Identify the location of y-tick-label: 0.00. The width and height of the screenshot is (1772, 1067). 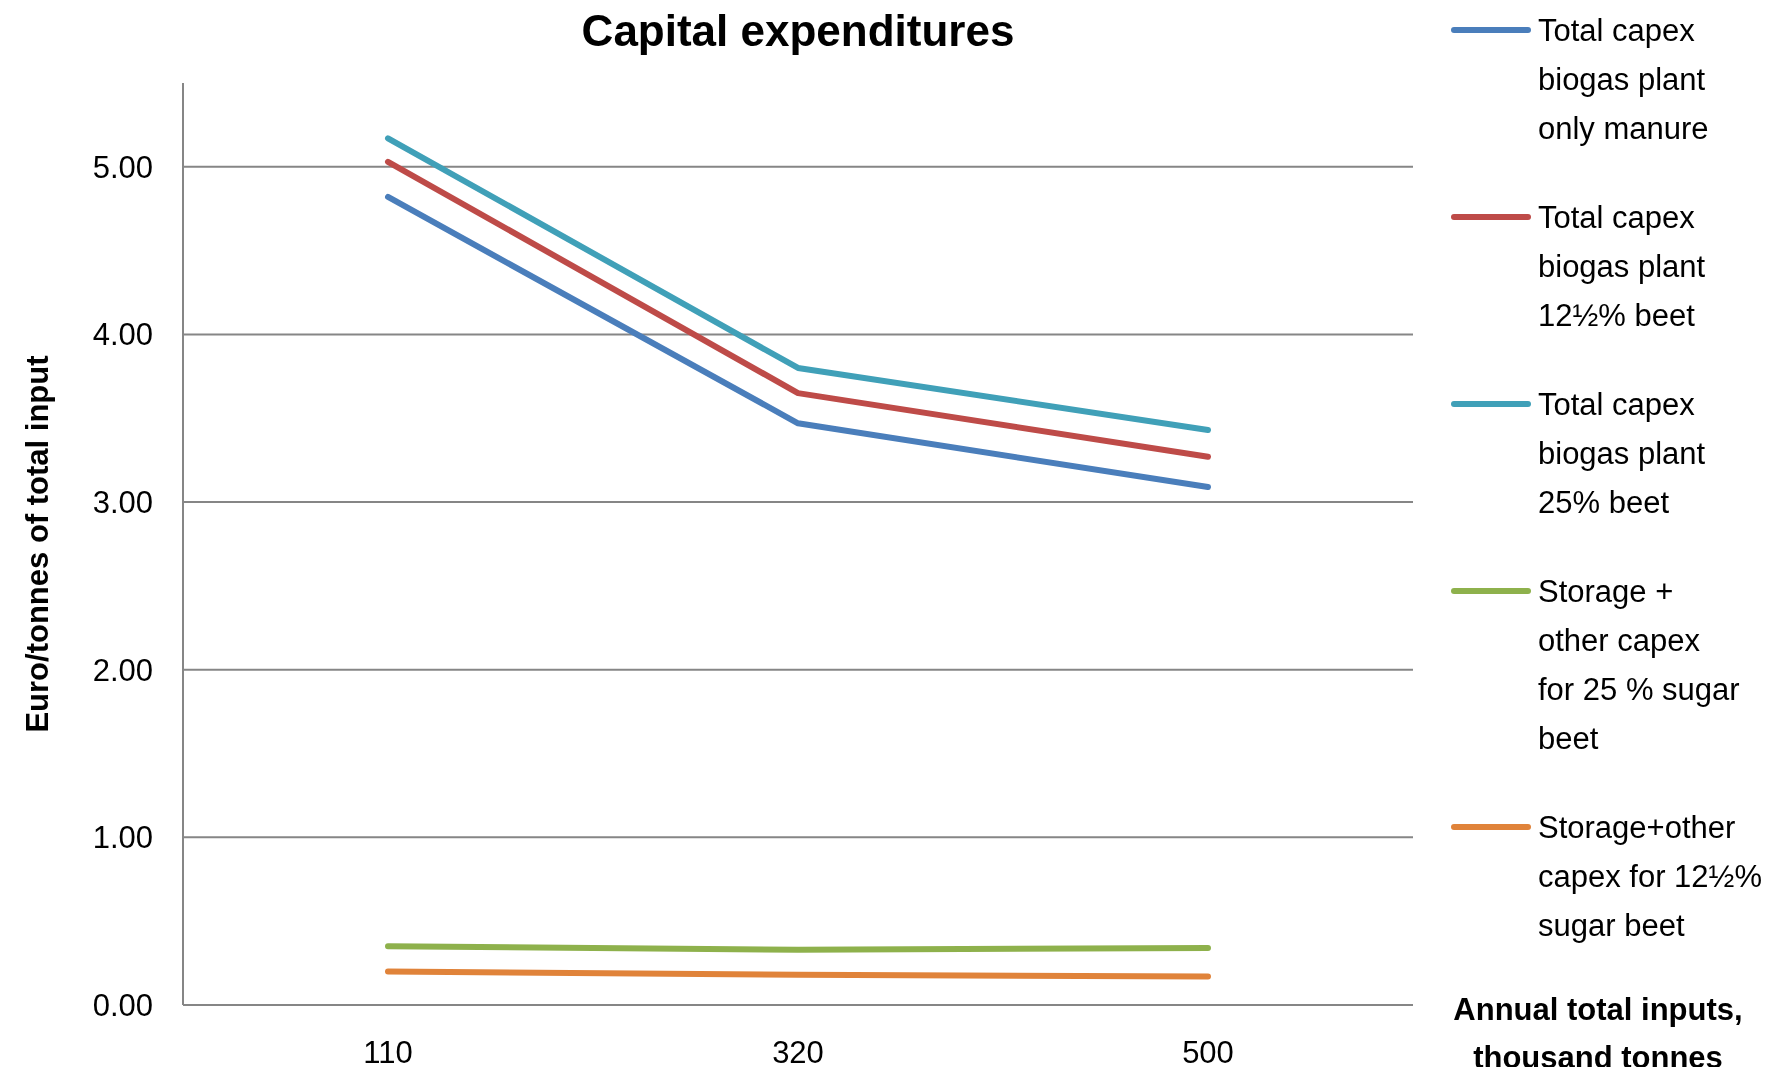
(122, 1005).